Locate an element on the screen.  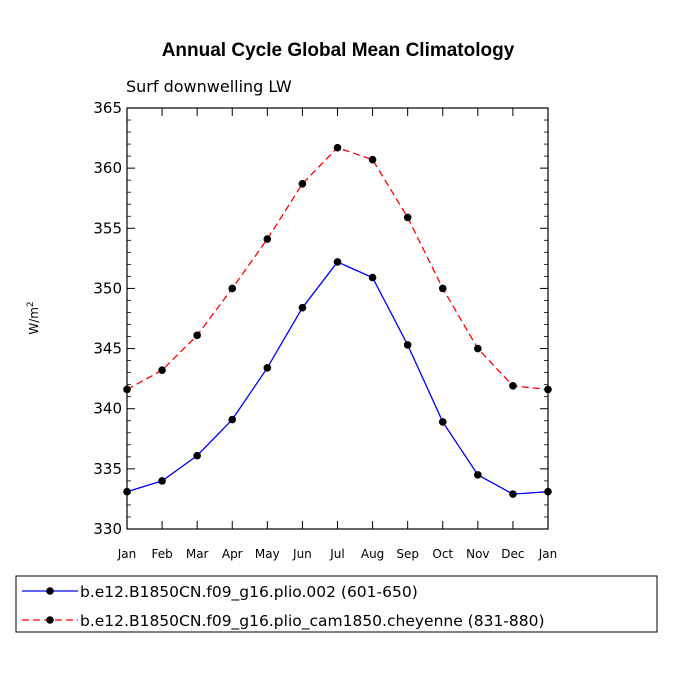
y-tick-label: 360 is located at coordinates (107, 168).